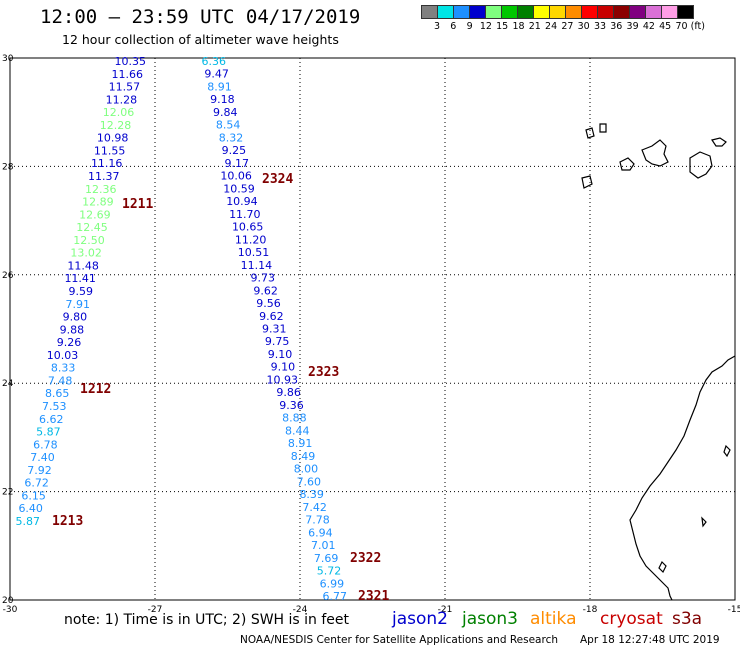  I want to click on track-pass-label: 2321, so click(373, 596).